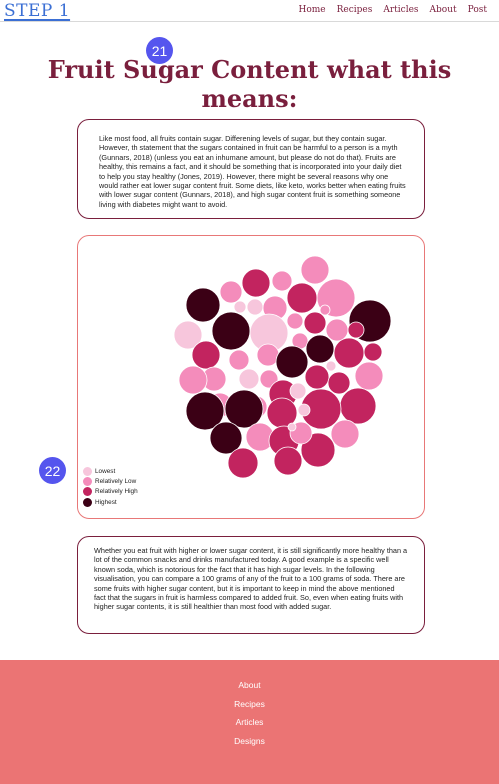  Describe the element at coordinates (116, 482) in the screenshot. I see `legend-label: Relatively Low` at that location.